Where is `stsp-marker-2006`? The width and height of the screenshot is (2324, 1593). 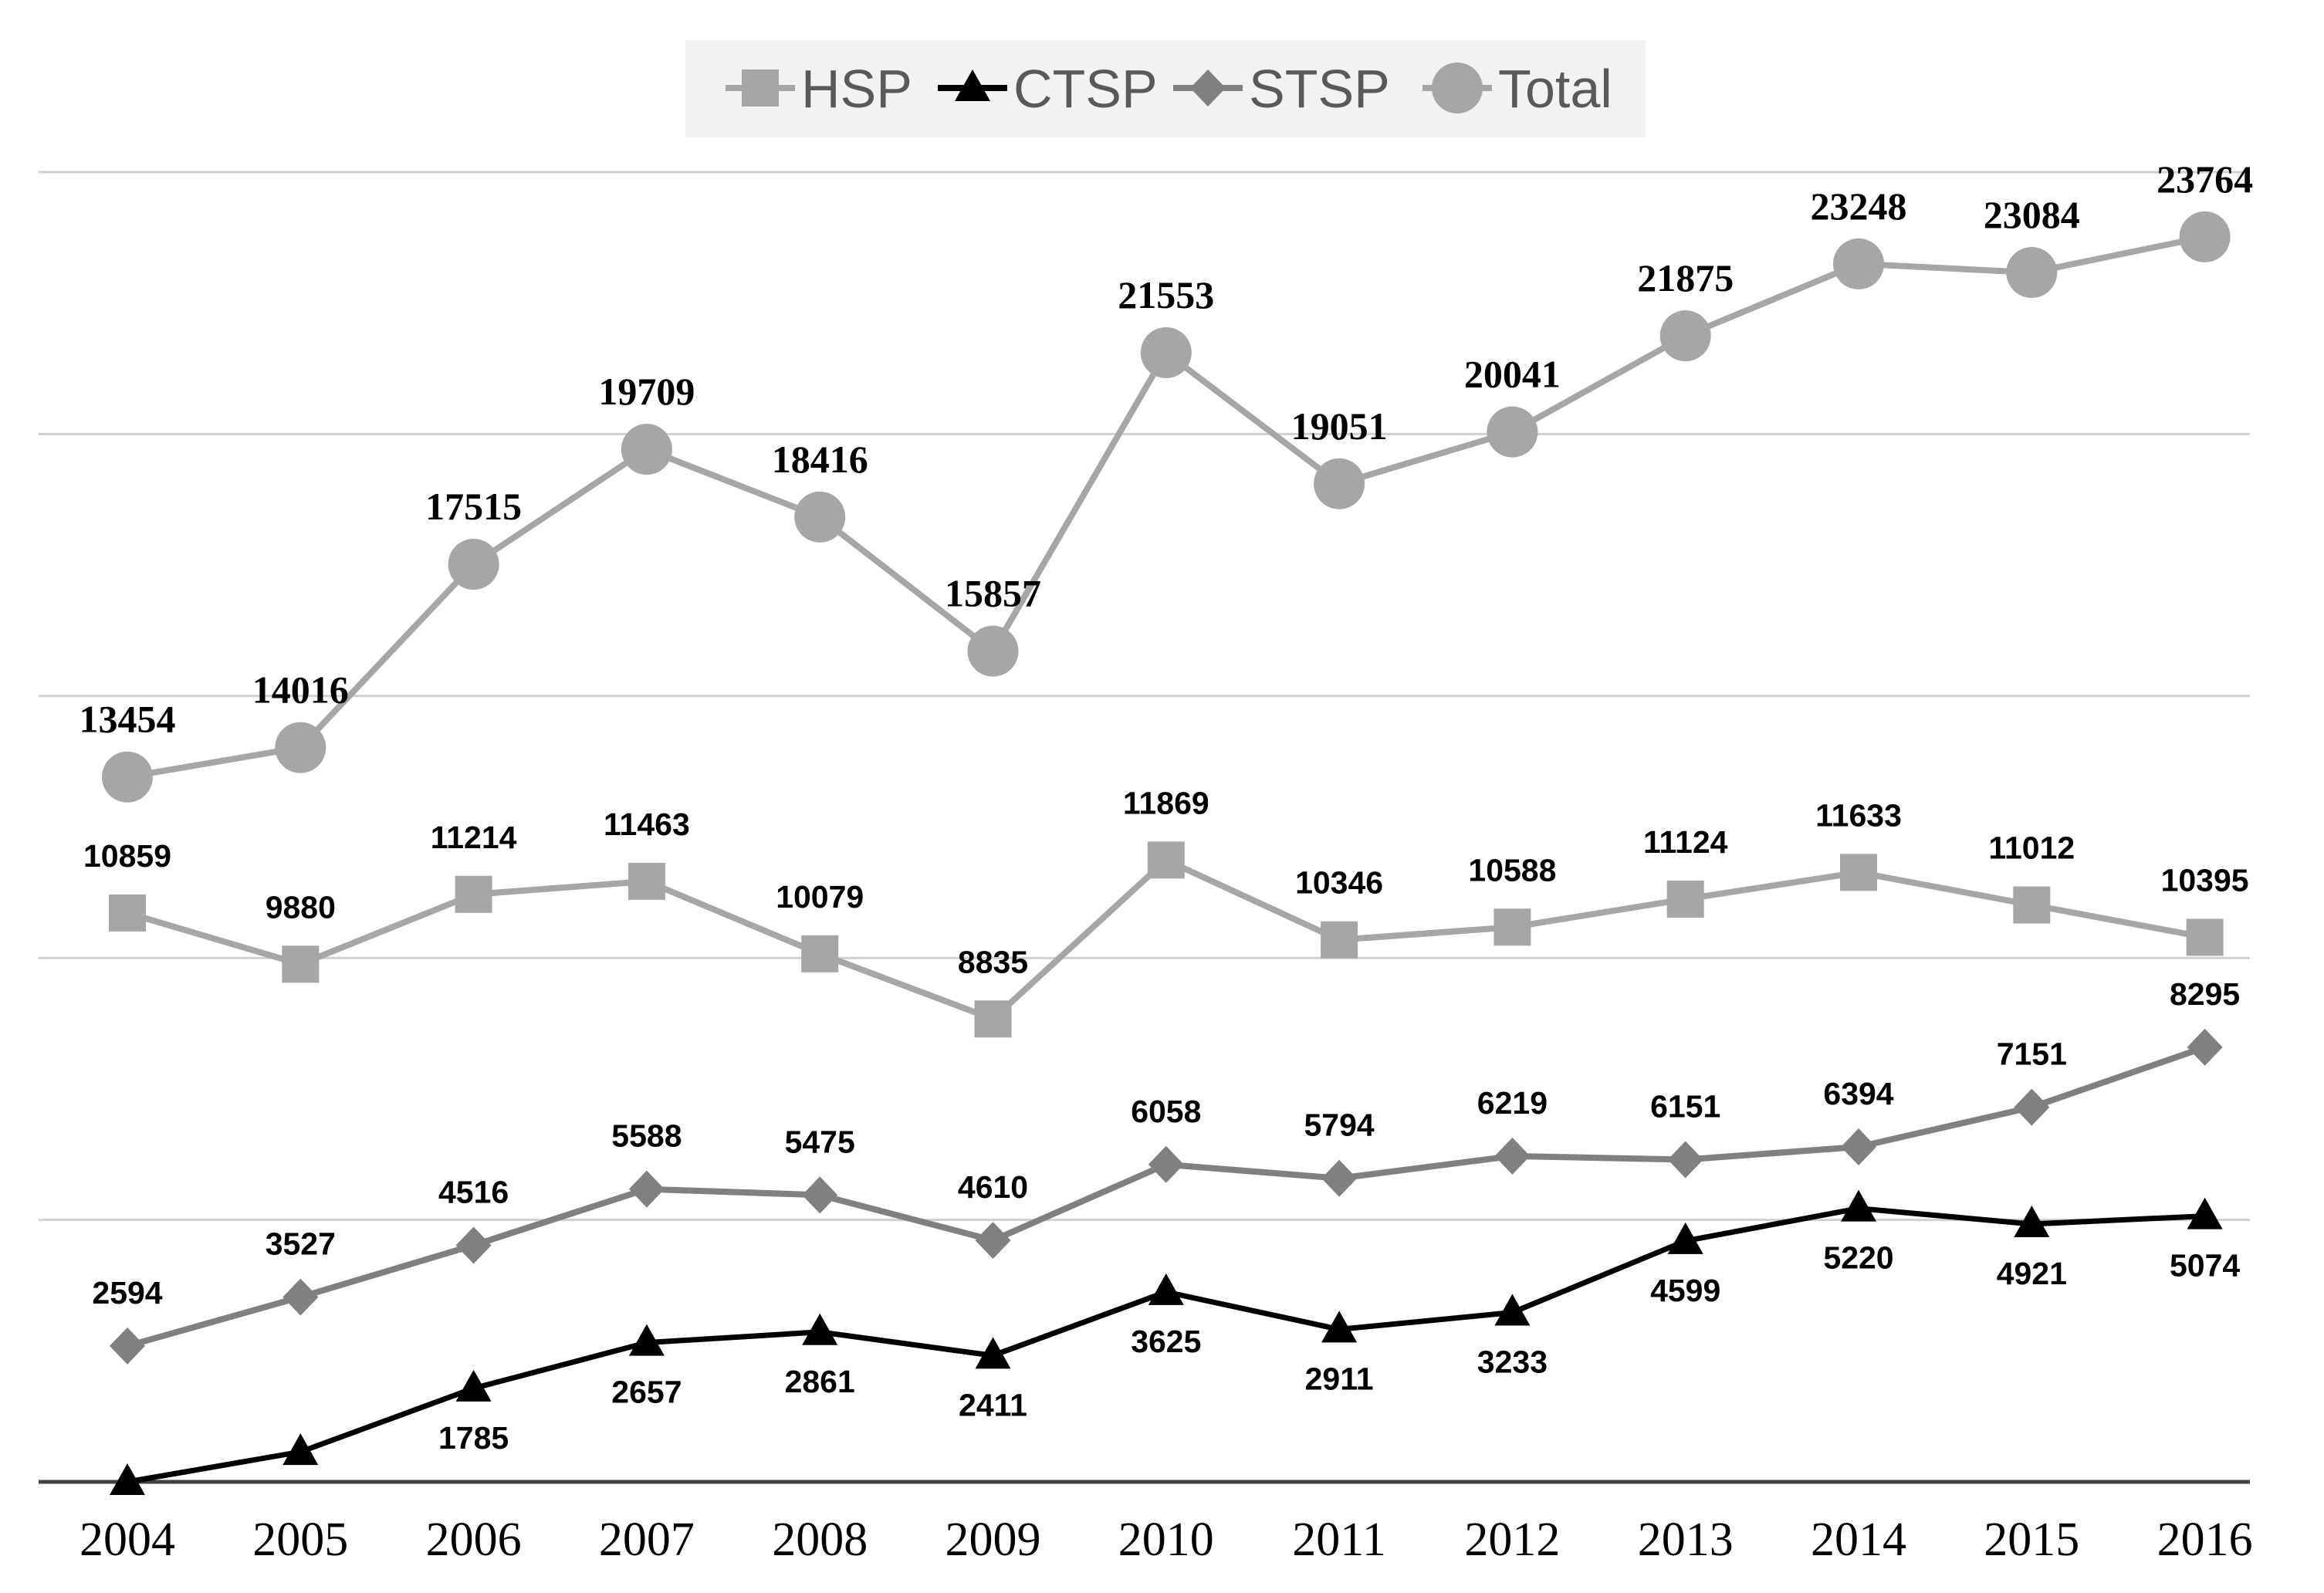 stsp-marker-2006 is located at coordinates (473, 1245).